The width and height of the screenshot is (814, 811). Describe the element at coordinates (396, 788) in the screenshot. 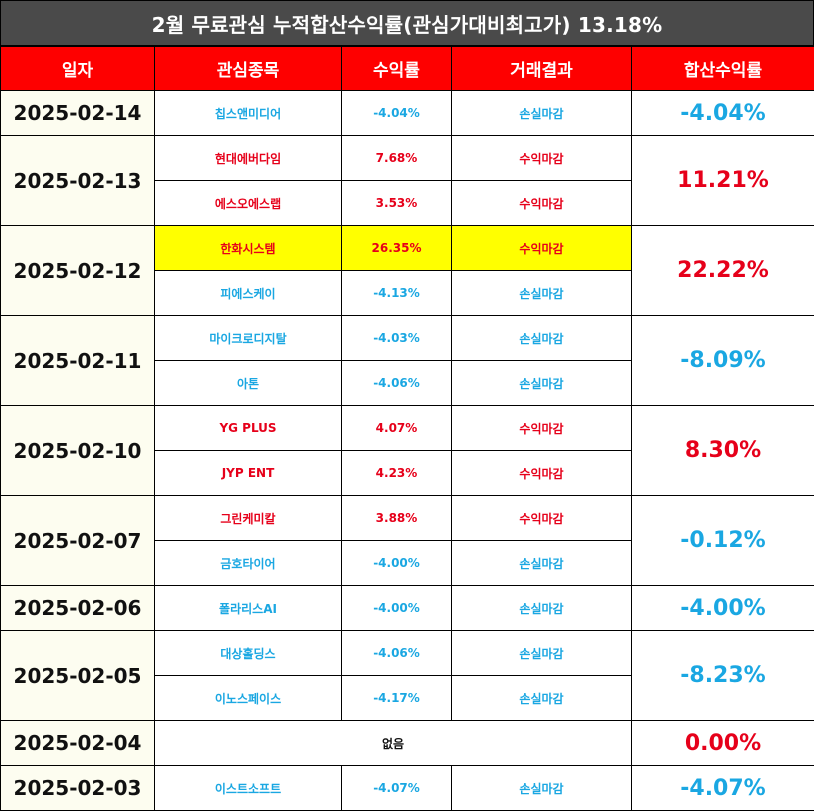

I see `return-cell: -4.07%` at that location.